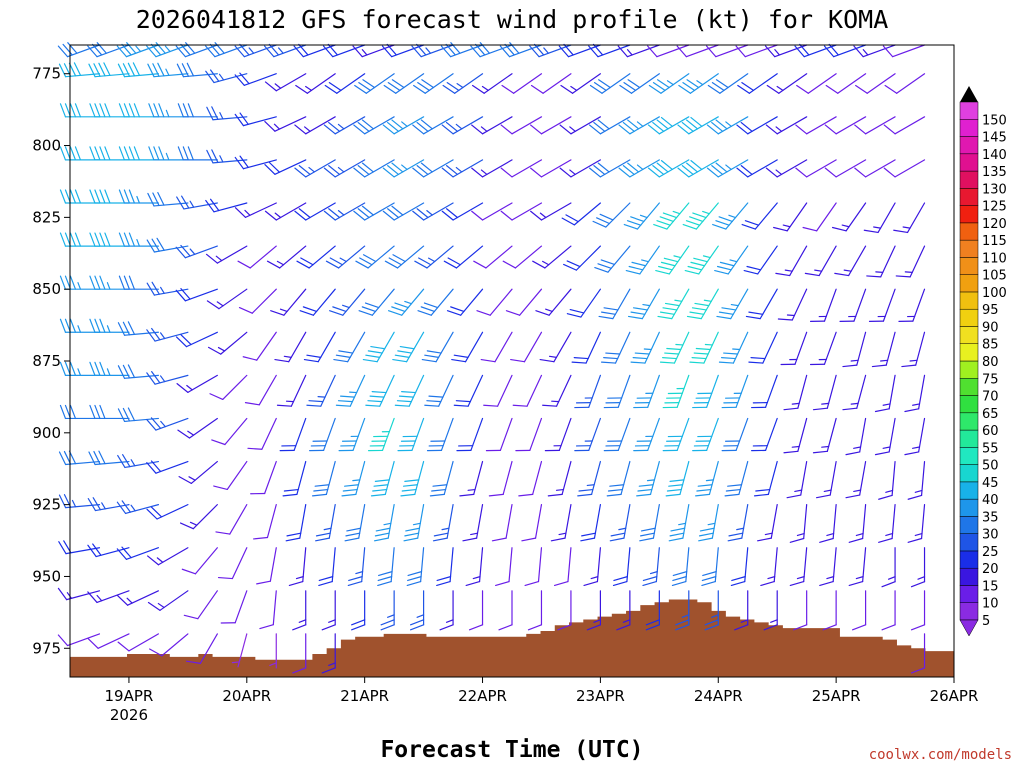 The image size is (1024, 768). What do you see at coordinates (994, 155) in the screenshot?
I see `colorbar-label: 140` at bounding box center [994, 155].